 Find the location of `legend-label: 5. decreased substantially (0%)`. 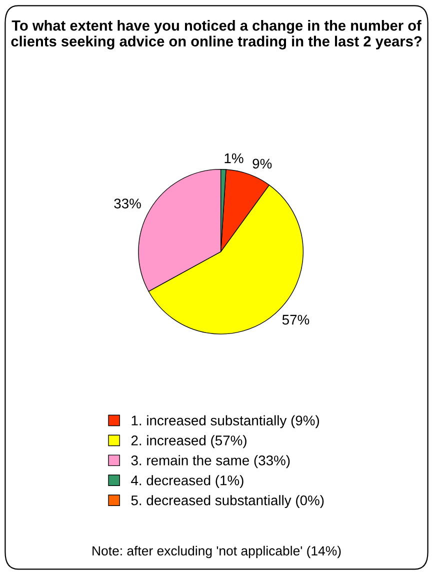

legend-label: 5. decreased substantially (0%) is located at coordinates (227, 501).